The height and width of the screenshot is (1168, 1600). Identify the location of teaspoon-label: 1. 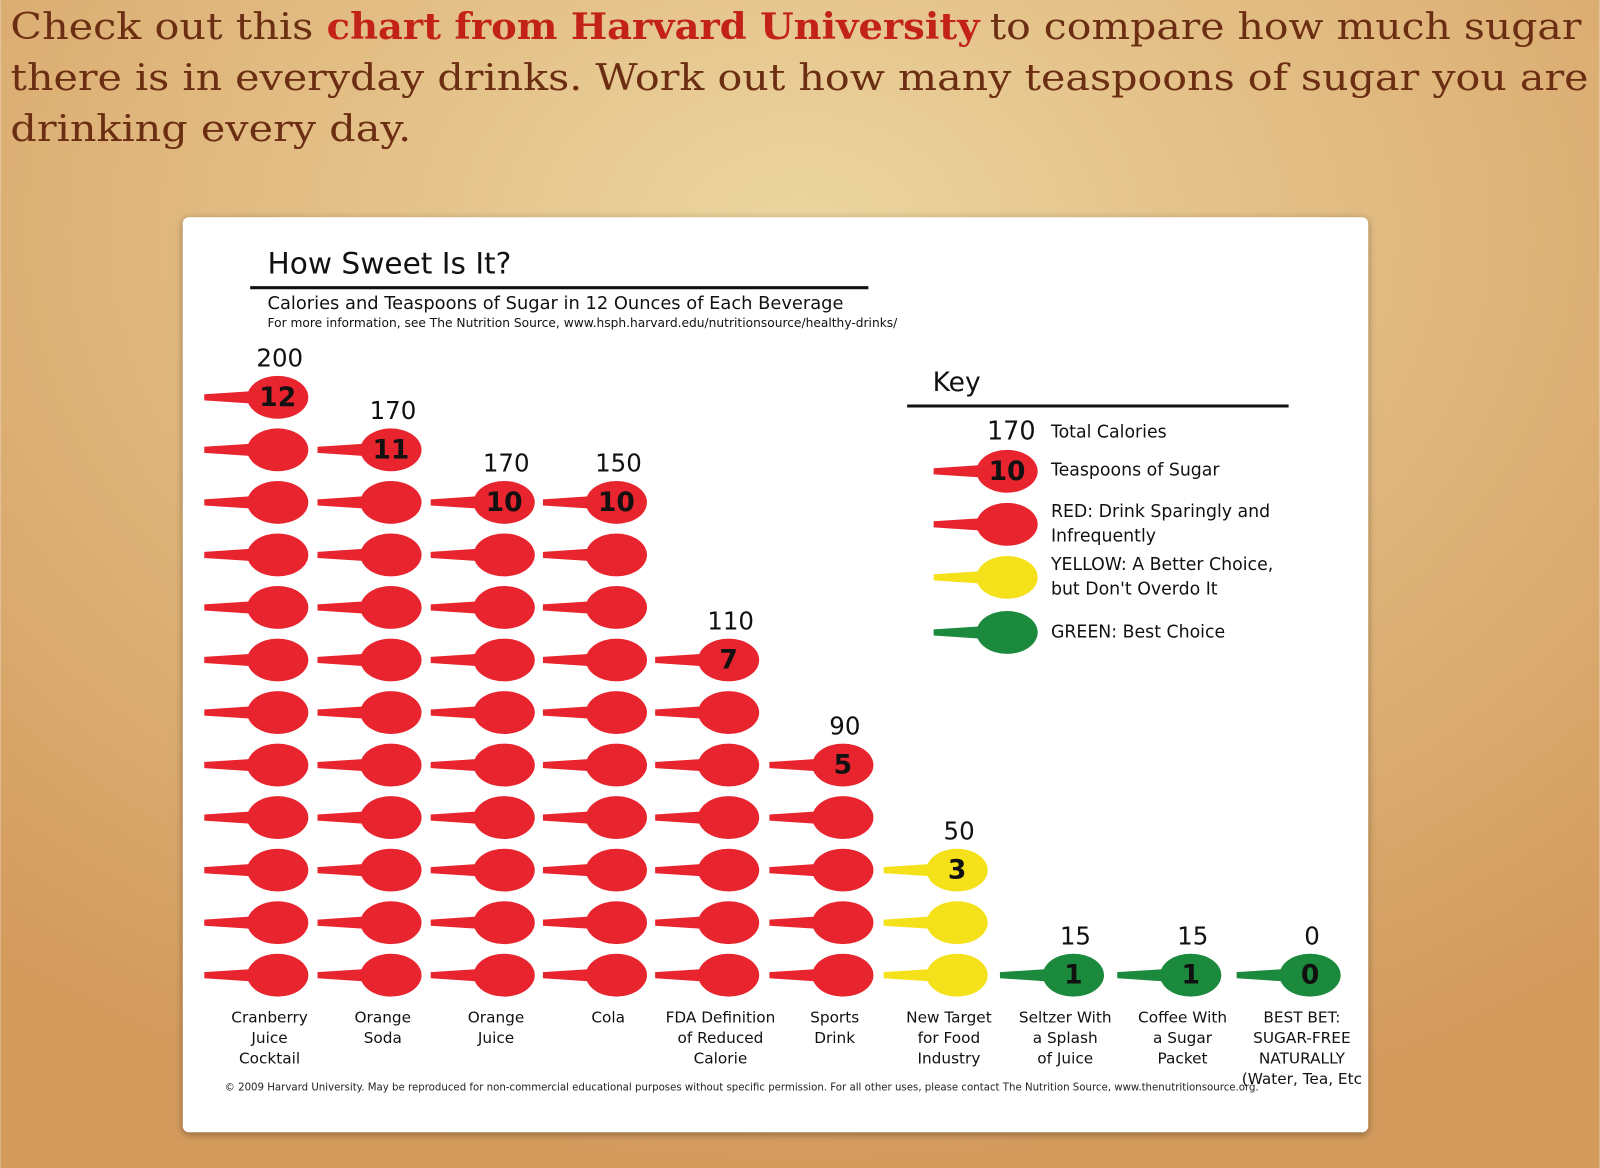
(1190, 975).